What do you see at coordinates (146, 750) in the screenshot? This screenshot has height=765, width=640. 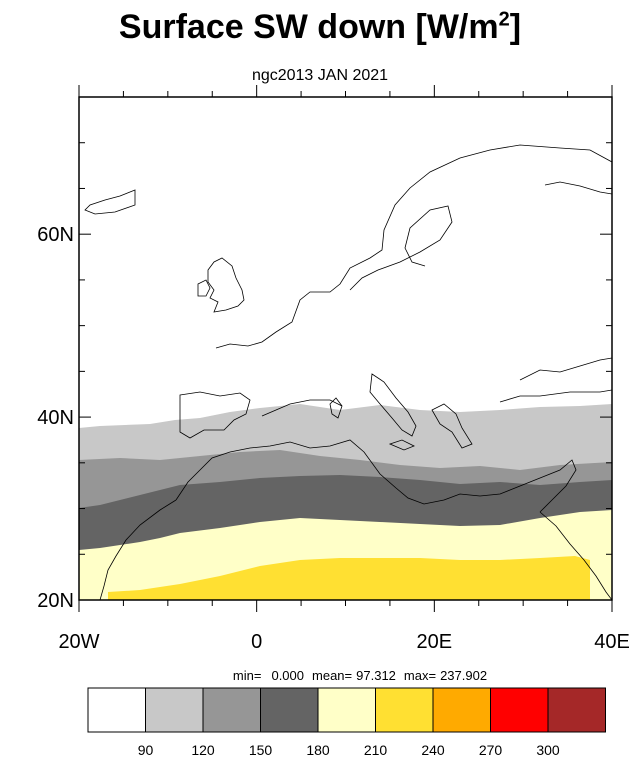 I see `colorbar-label: 90` at bounding box center [146, 750].